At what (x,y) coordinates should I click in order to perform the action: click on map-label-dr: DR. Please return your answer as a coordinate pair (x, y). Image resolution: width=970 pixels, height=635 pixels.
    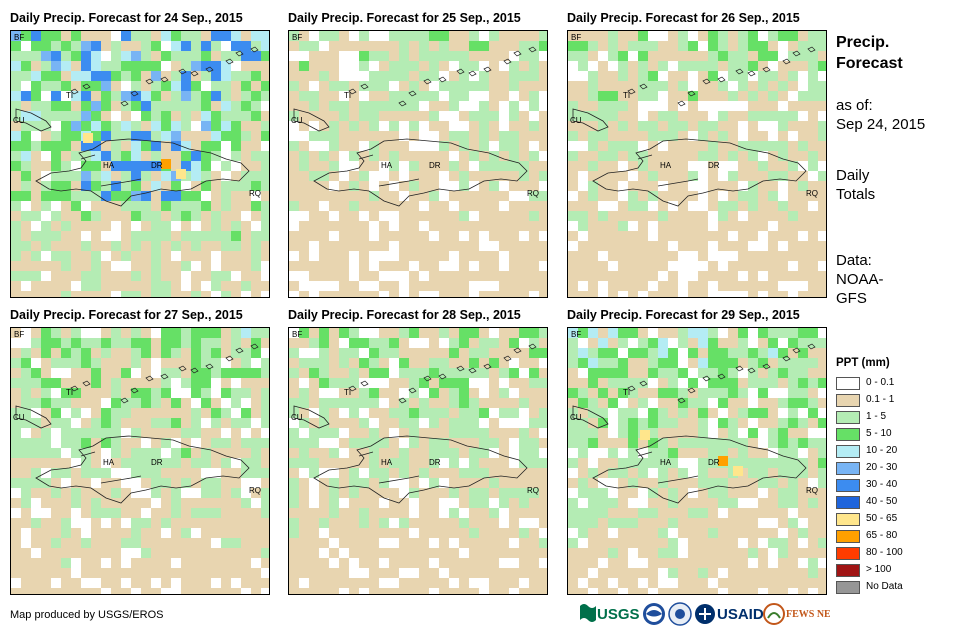
    Looking at the image, I should click on (435, 165).